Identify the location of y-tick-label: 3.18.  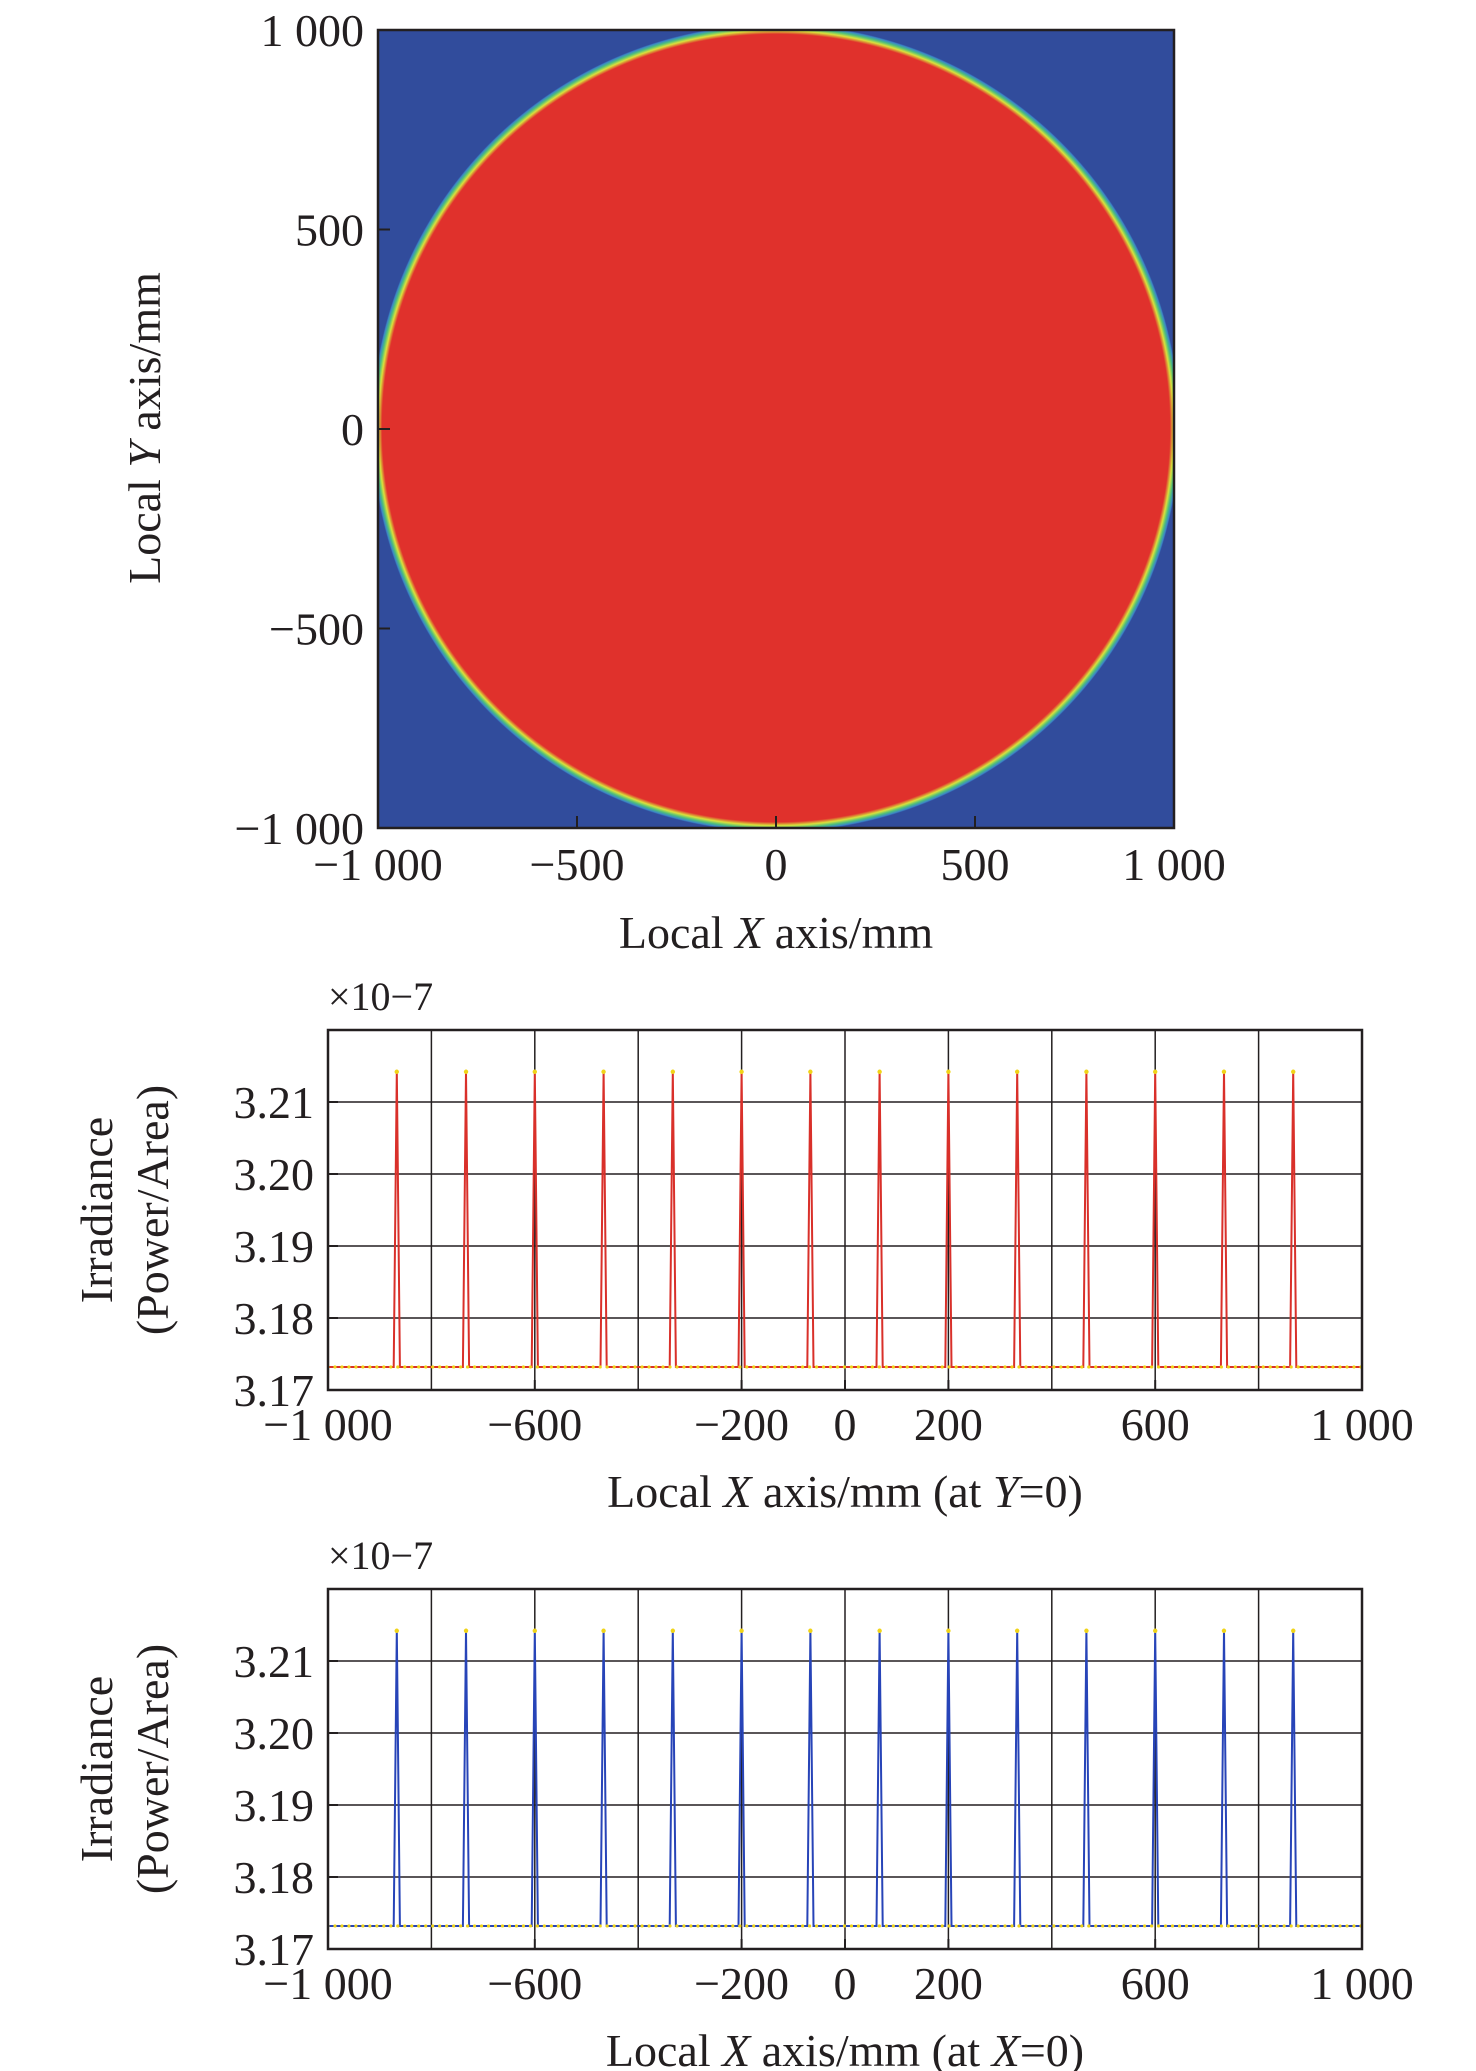
(274, 1877).